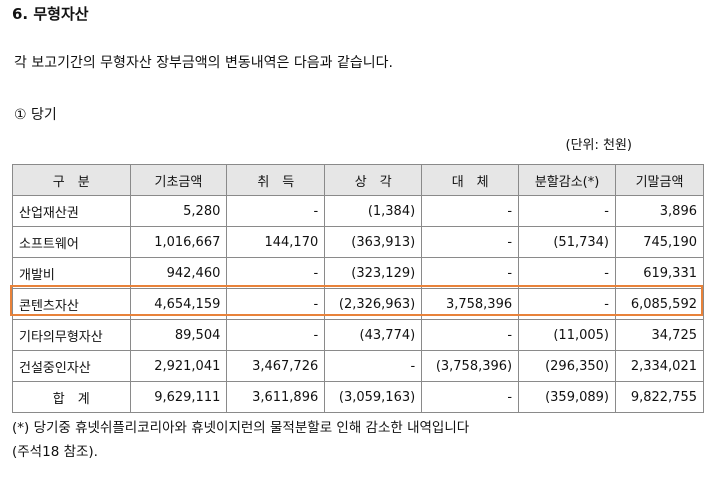  Describe the element at coordinates (659, 335) in the screenshot. I see `table-cell: 34,725` at that location.